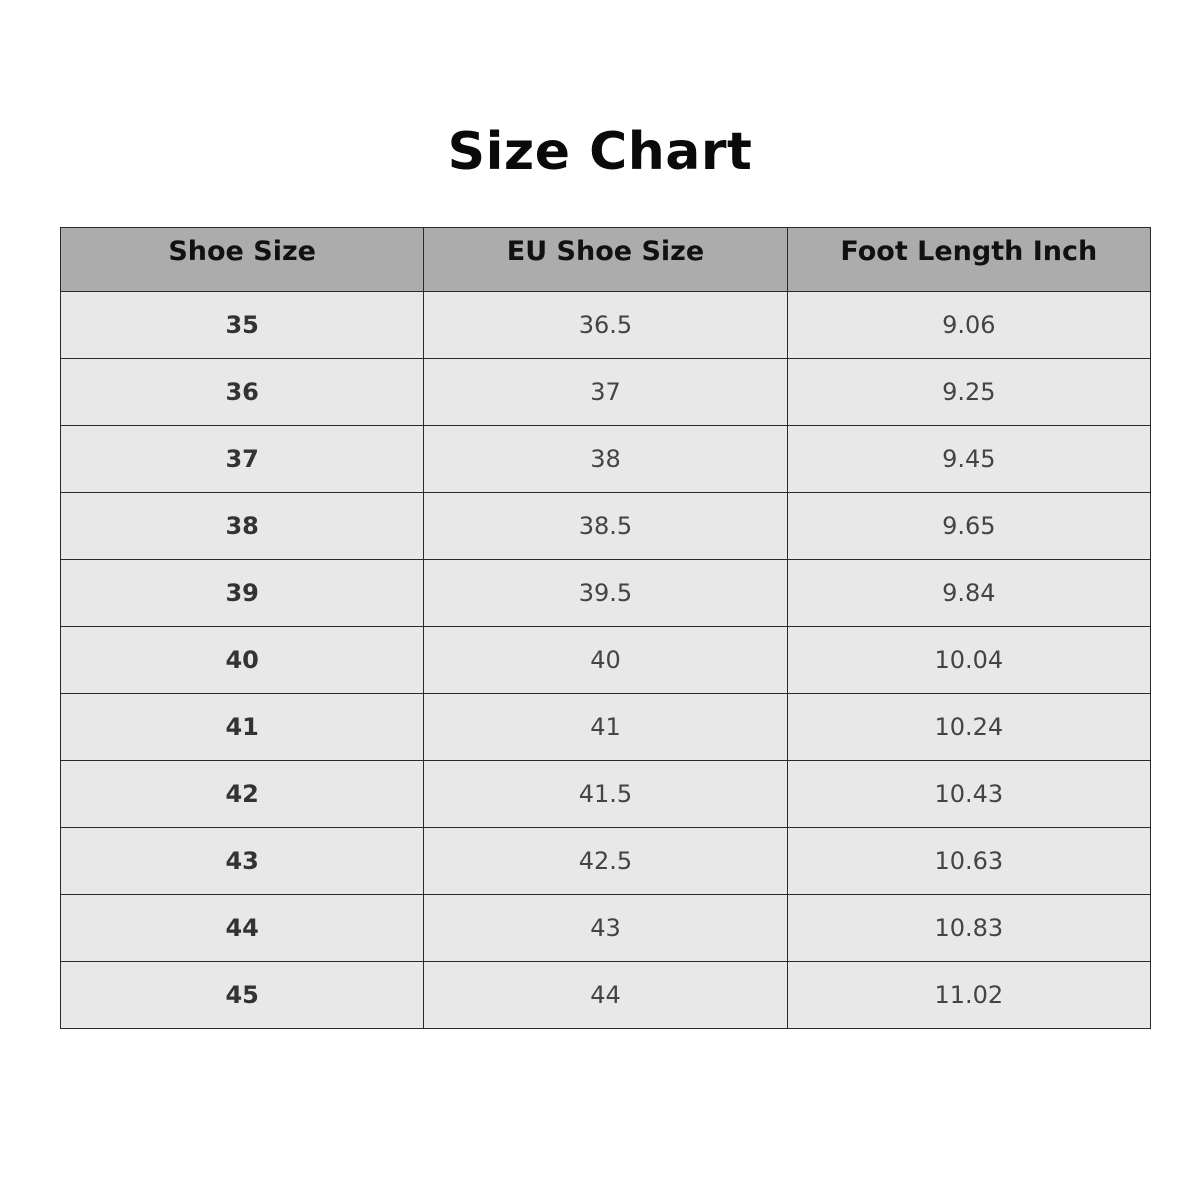  I want to click on shoe-size-cell: 44, so click(242, 928).